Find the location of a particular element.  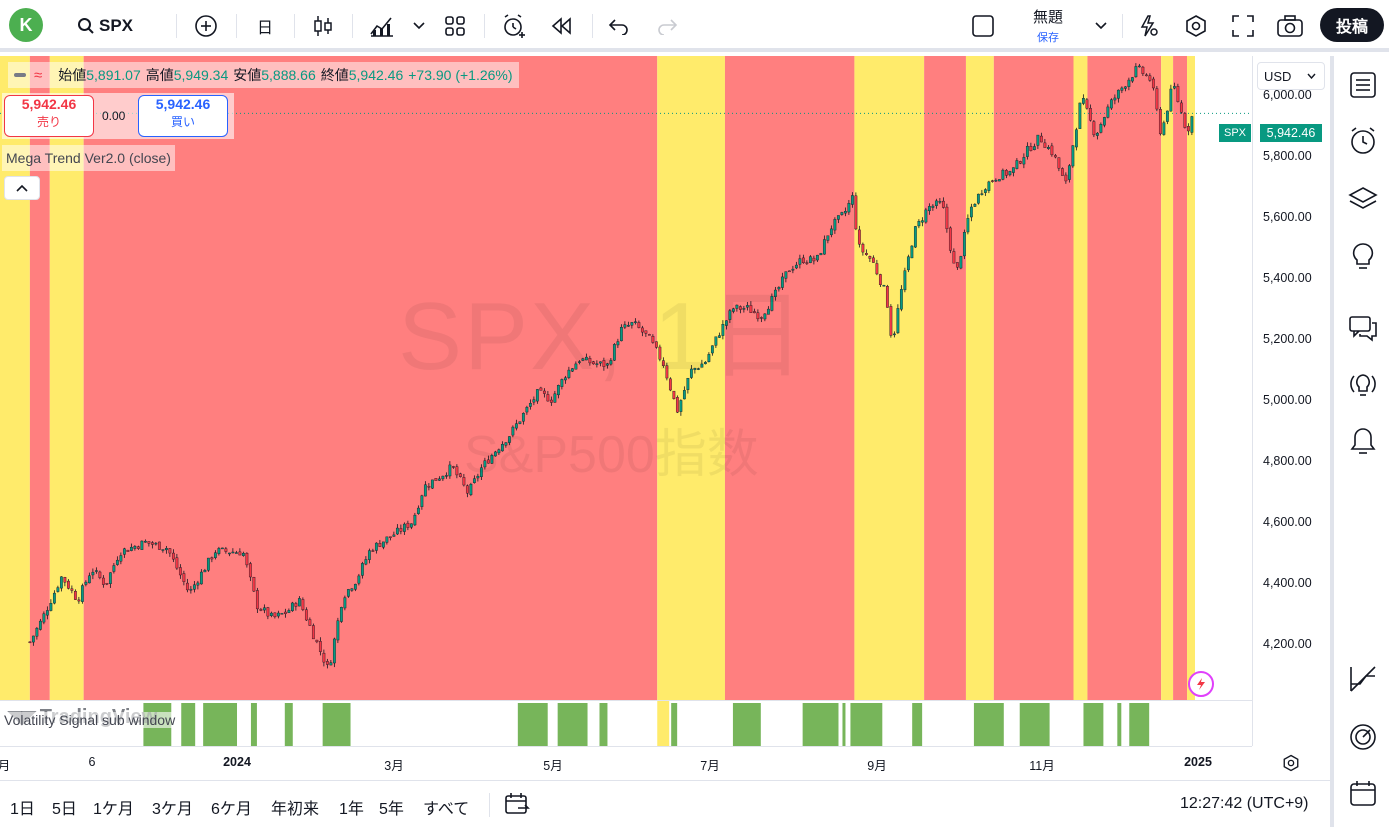

replay-button is located at coordinates (562, 26).